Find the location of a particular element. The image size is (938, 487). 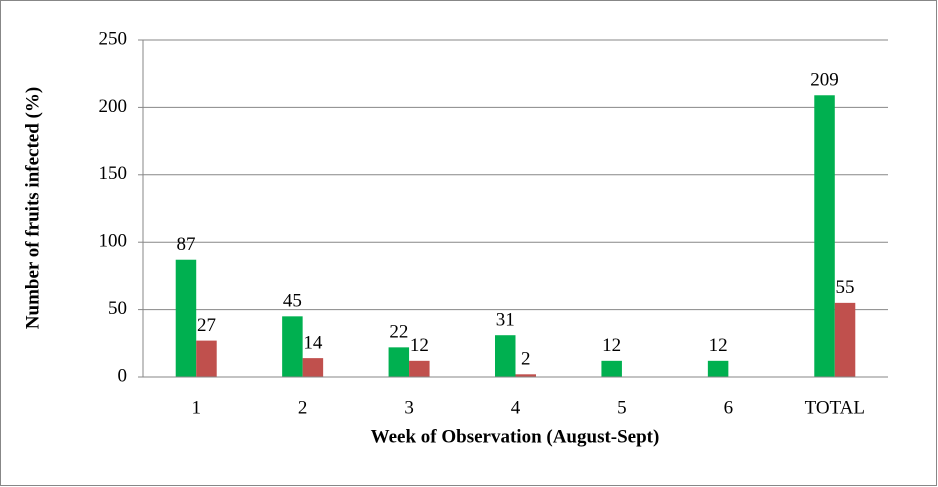

y-tick-label: 100 is located at coordinates (113, 241).